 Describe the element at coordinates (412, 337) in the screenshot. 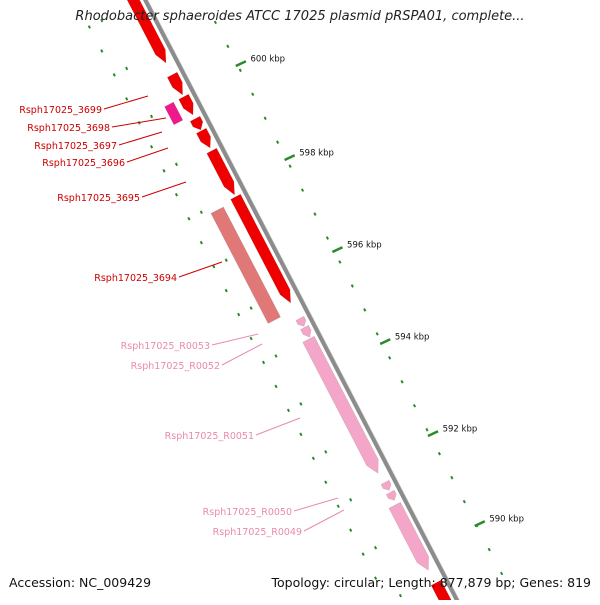

I see `scale-tick-label-594: 594 kbp` at that location.